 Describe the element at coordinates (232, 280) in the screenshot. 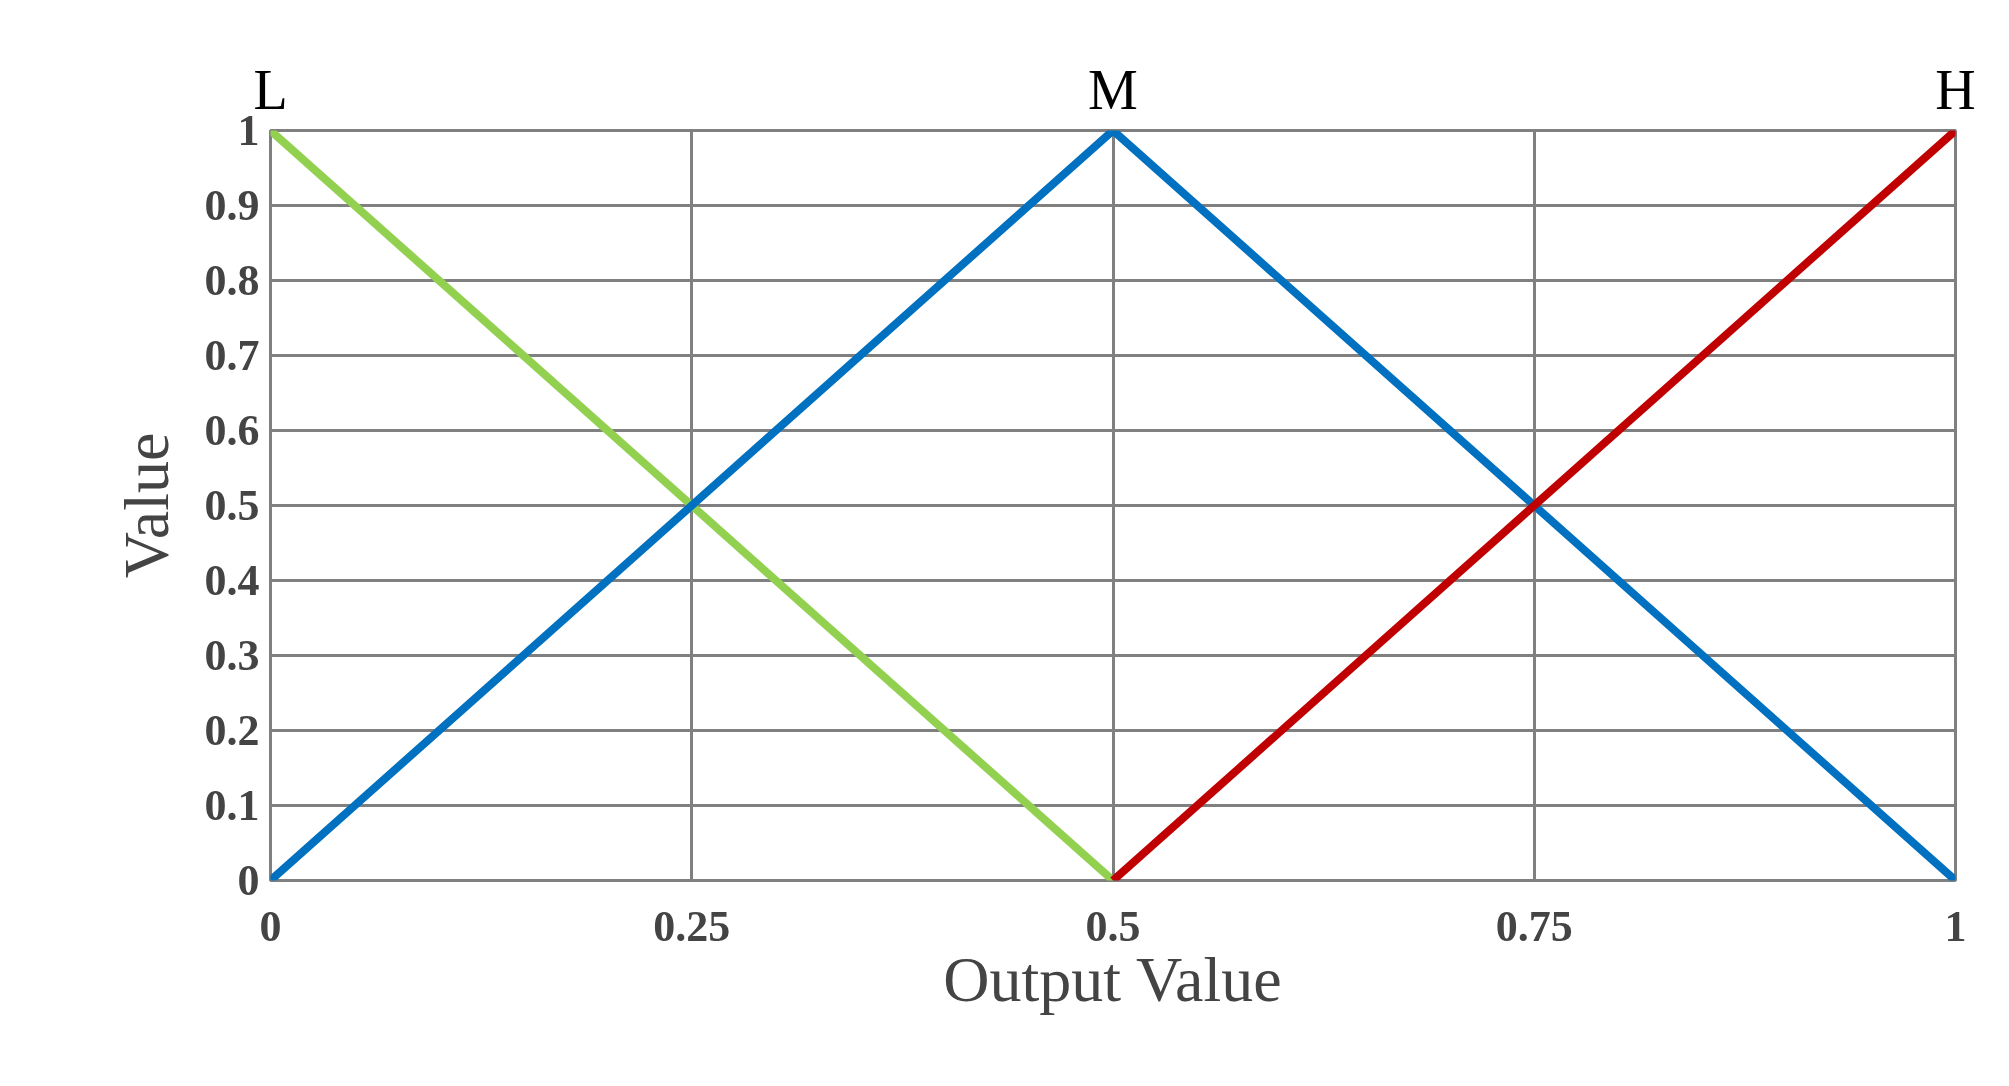

I see `y-tick-label: 0.8` at that location.